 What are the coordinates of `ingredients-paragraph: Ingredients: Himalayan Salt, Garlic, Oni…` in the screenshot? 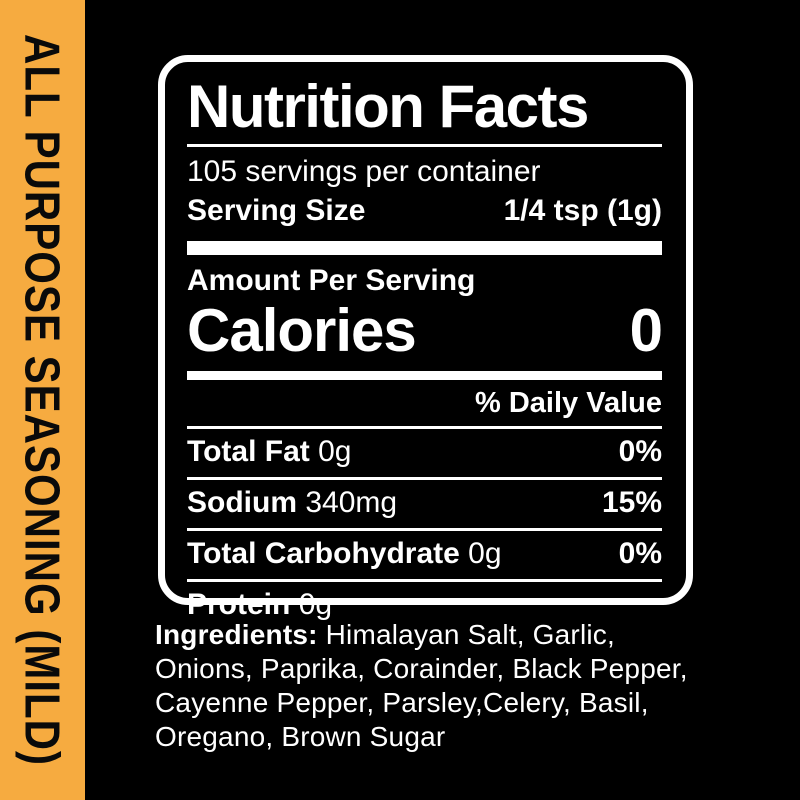 It's located at (435, 686).